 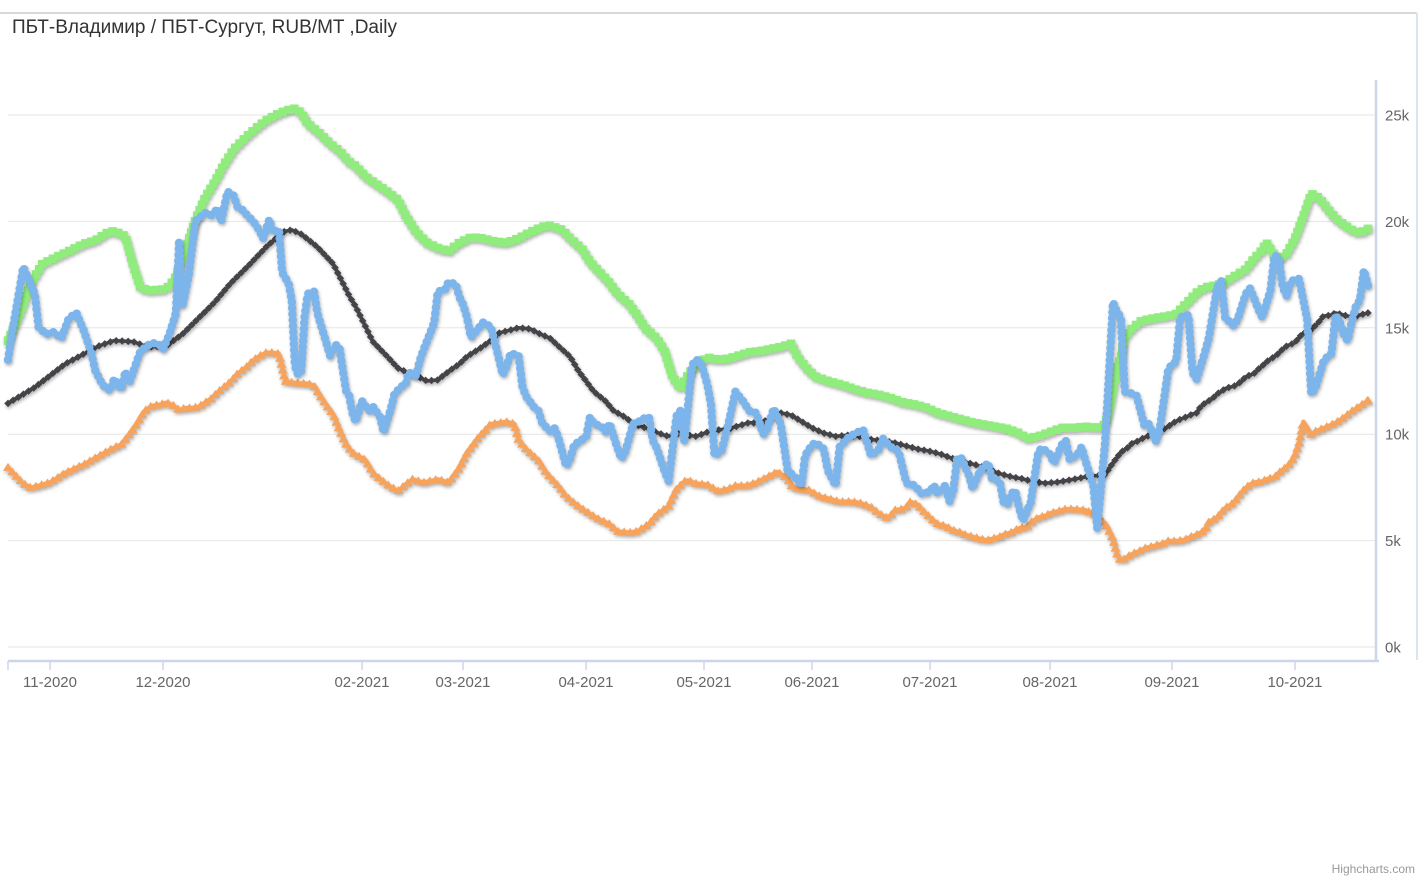 What do you see at coordinates (361, 682) in the screenshot?
I see `x-axis-label: 02-2021` at bounding box center [361, 682].